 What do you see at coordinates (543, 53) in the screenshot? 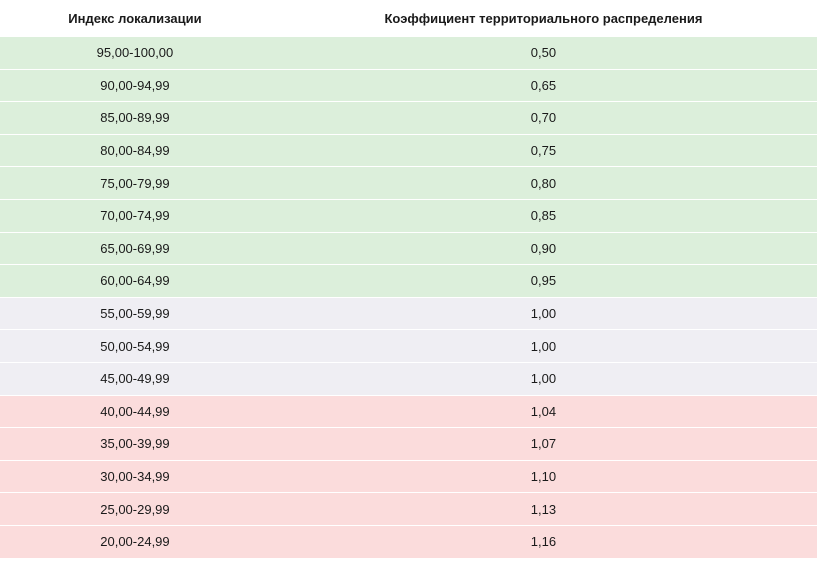
I see `coefficient-cell: 0,50` at bounding box center [543, 53].